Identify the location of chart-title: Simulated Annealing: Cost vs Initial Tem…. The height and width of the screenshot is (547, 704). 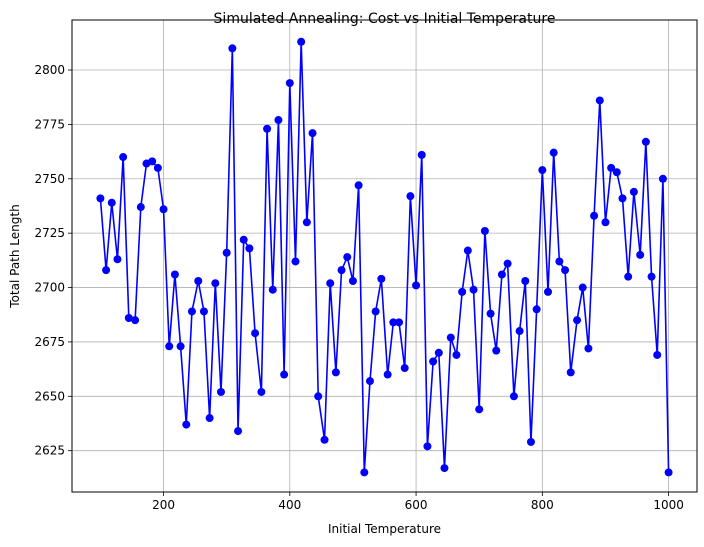
(385, 19).